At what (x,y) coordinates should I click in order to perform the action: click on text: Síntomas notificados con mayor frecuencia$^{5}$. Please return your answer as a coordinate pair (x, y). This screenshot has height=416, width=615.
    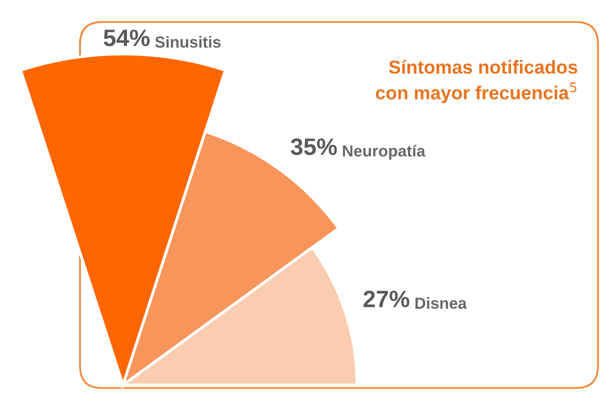
    Looking at the image, I should click on (477, 82).